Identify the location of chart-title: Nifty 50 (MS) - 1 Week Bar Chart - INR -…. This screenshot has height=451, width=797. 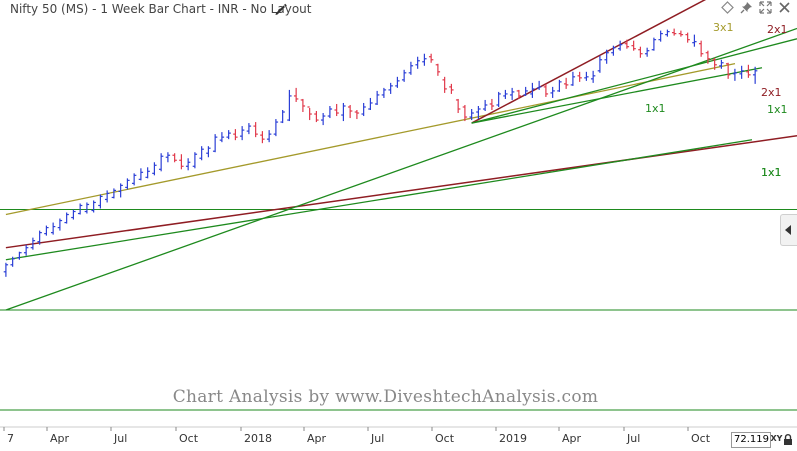
(161, 9).